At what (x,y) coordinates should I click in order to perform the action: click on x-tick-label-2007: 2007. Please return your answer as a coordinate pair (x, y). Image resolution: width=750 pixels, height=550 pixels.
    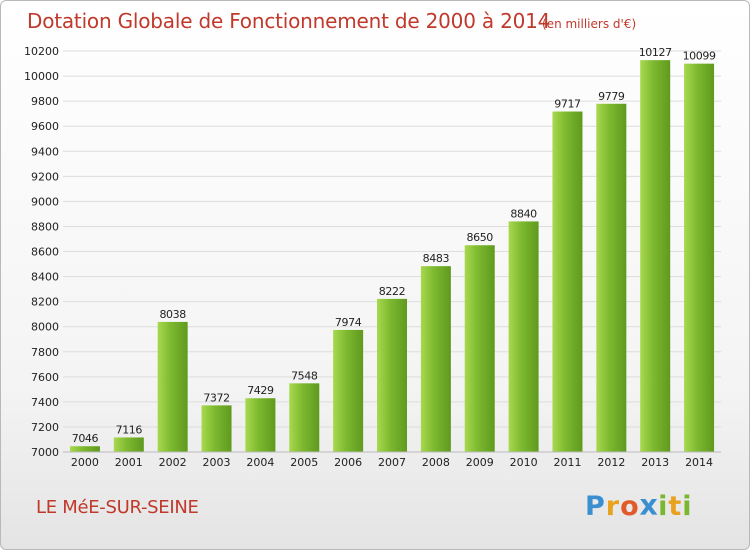
    Looking at the image, I should click on (392, 462).